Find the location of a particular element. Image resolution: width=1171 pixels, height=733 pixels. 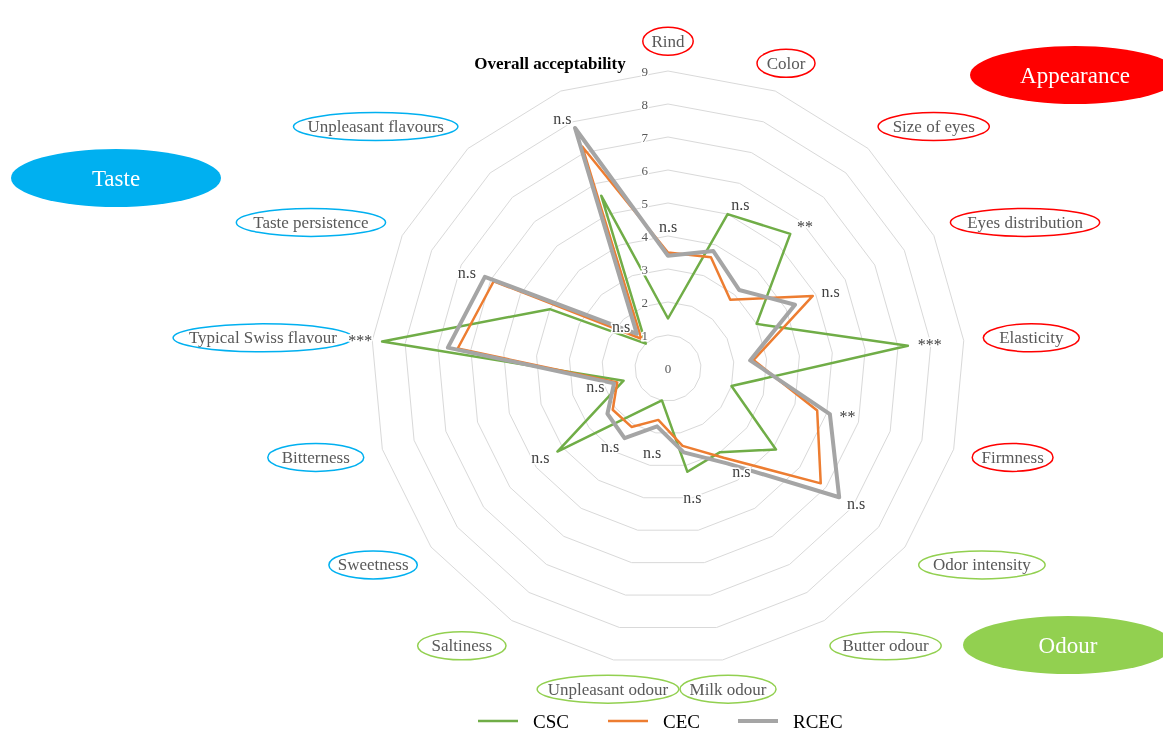

spoke-label: Unpleasant odour is located at coordinates (608, 689).